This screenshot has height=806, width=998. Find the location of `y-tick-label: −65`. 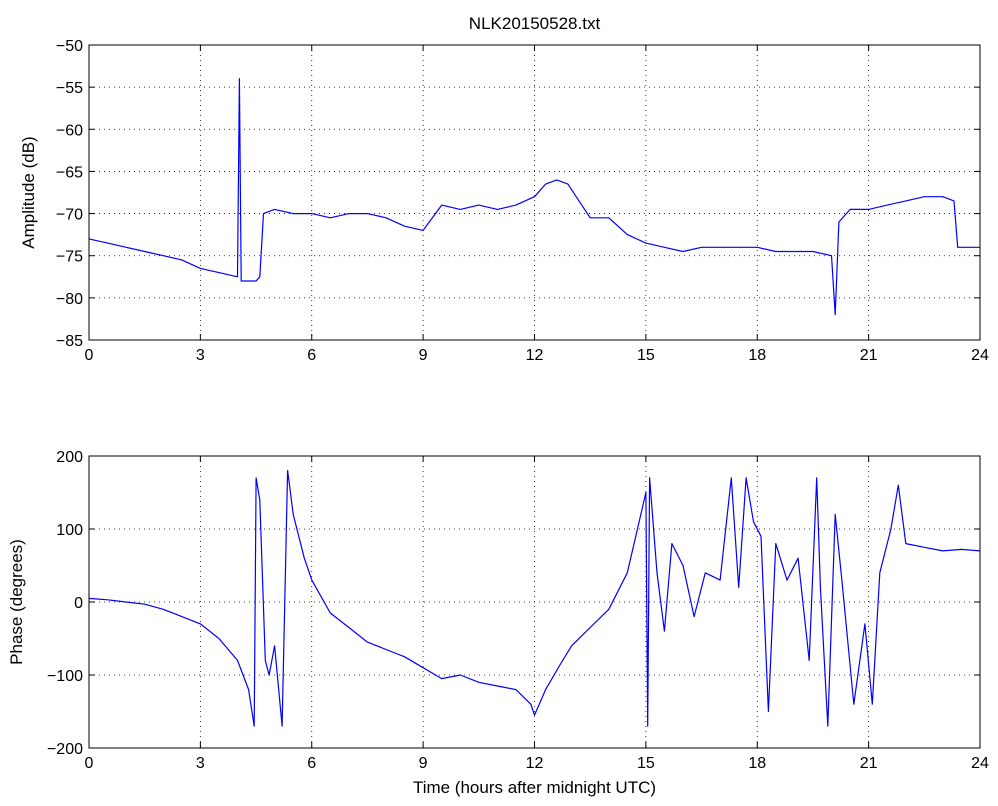

y-tick-label: −65 is located at coordinates (69, 172).